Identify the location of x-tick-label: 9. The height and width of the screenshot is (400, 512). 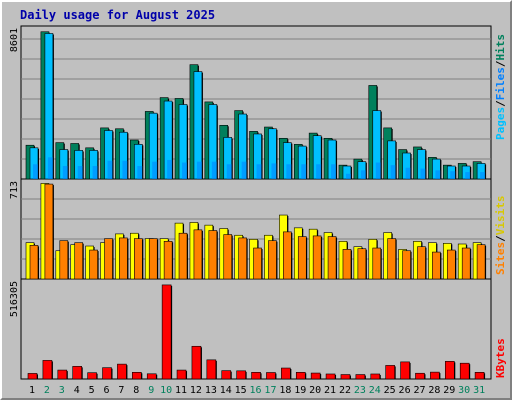
(151, 390).